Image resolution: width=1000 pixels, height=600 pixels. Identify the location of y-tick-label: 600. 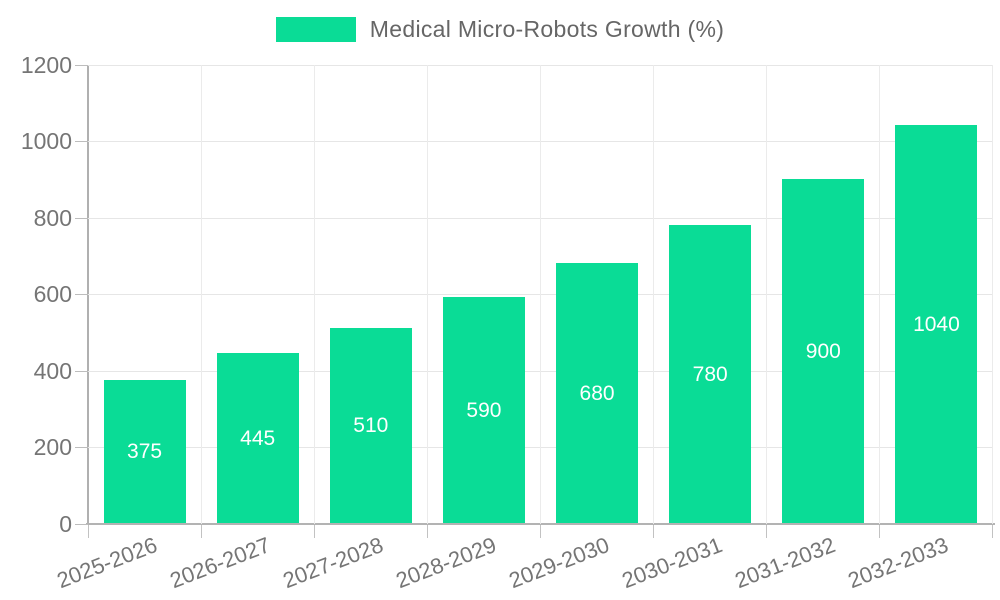
(52, 294).